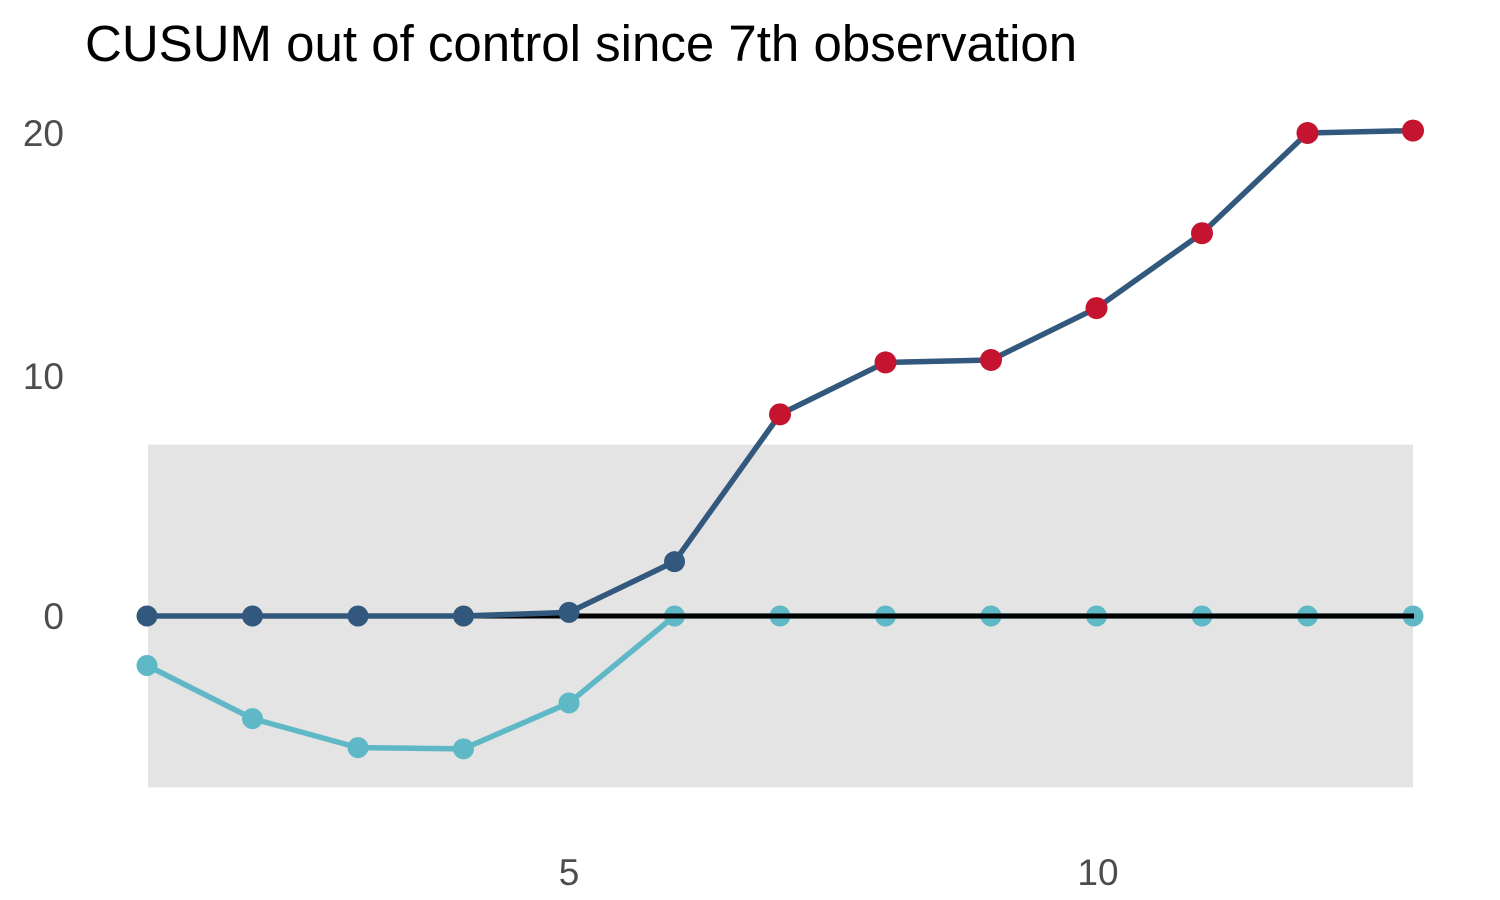 This screenshot has height=900, width=1500. Describe the element at coordinates (839, 872) in the screenshot. I see `x-axis: 5 10` at that location.